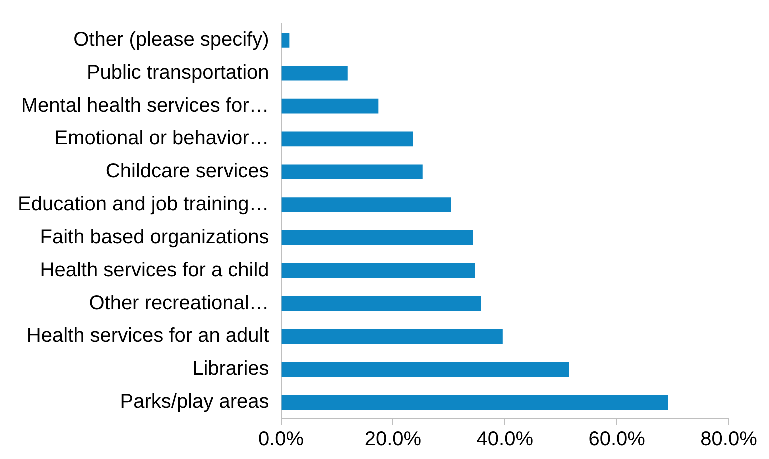 Image resolution: width=769 pixels, height=459 pixels. Describe the element at coordinates (148, 336) in the screenshot. I see `y-tick-label: Health services for an adult` at that location.